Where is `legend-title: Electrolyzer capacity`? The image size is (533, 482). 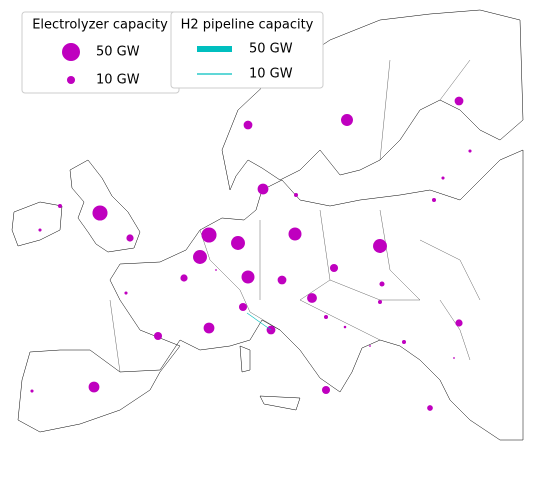 legend-title: Electrolyzer capacity is located at coordinates (100, 25).